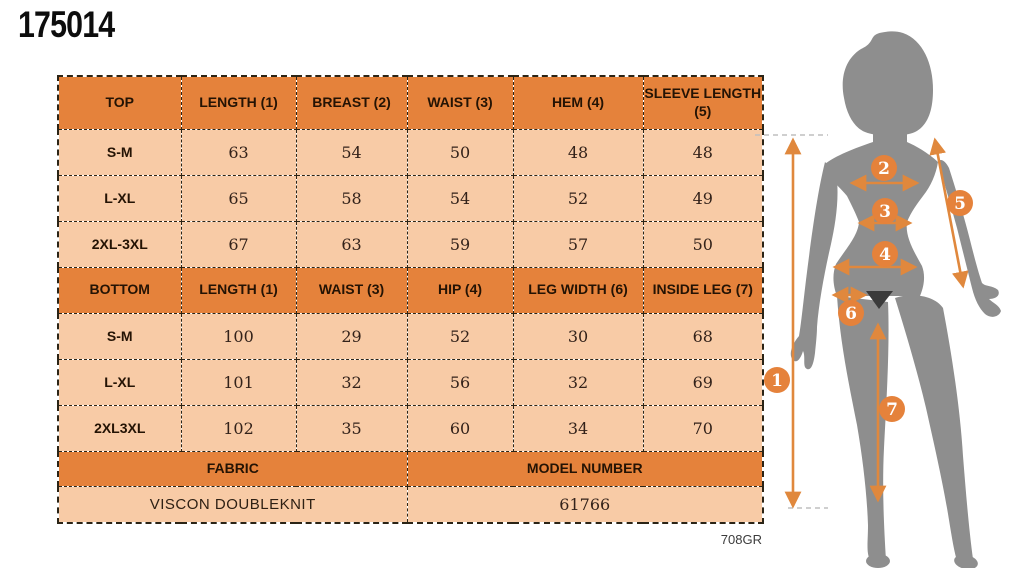 This screenshot has width=1024, height=568. I want to click on value-cell: 59, so click(460, 244).